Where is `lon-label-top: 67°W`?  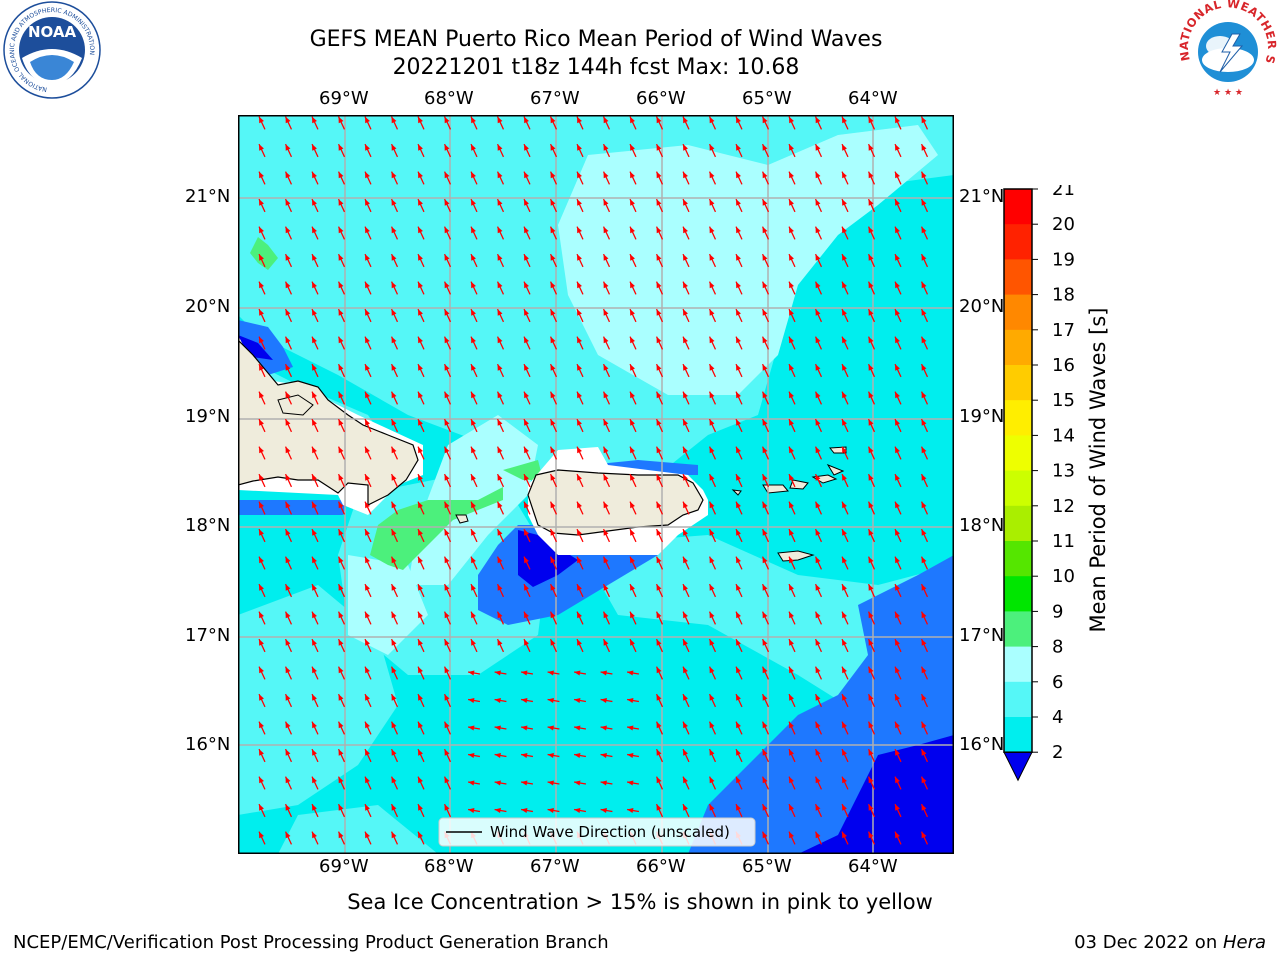
lon-label-top: 67°W is located at coordinates (555, 98).